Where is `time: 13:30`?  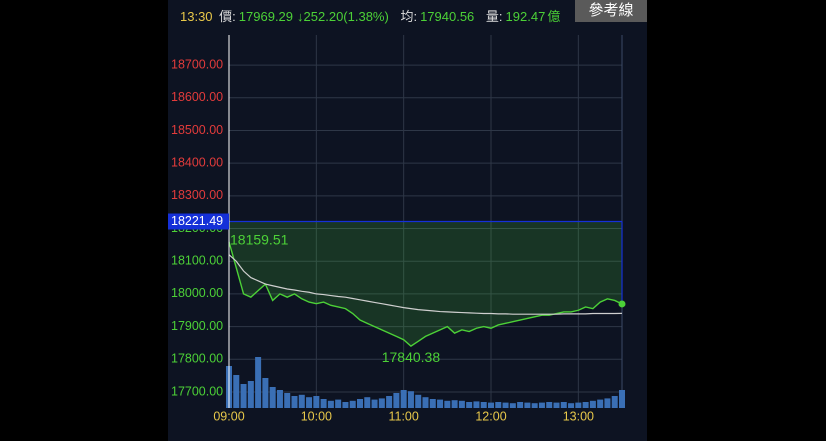
time: 13:30 is located at coordinates (196, 16).